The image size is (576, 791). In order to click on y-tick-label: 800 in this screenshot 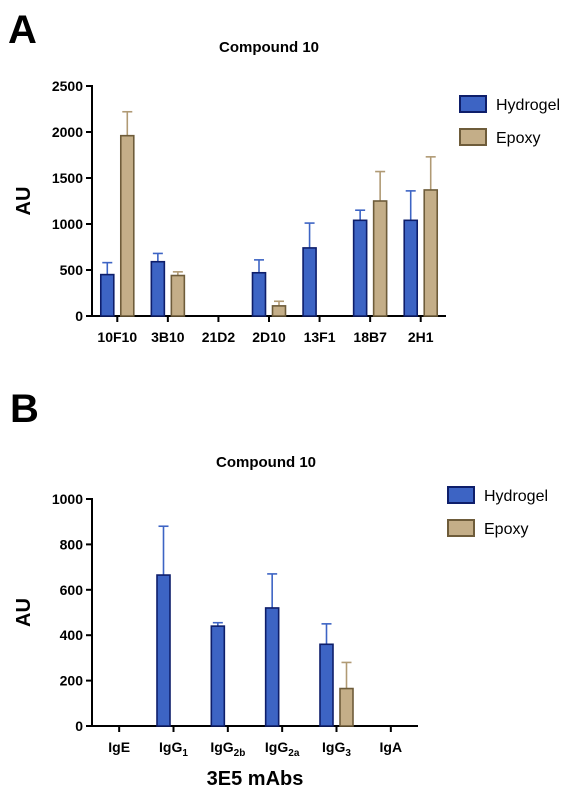, I will do `click(72, 544)`.